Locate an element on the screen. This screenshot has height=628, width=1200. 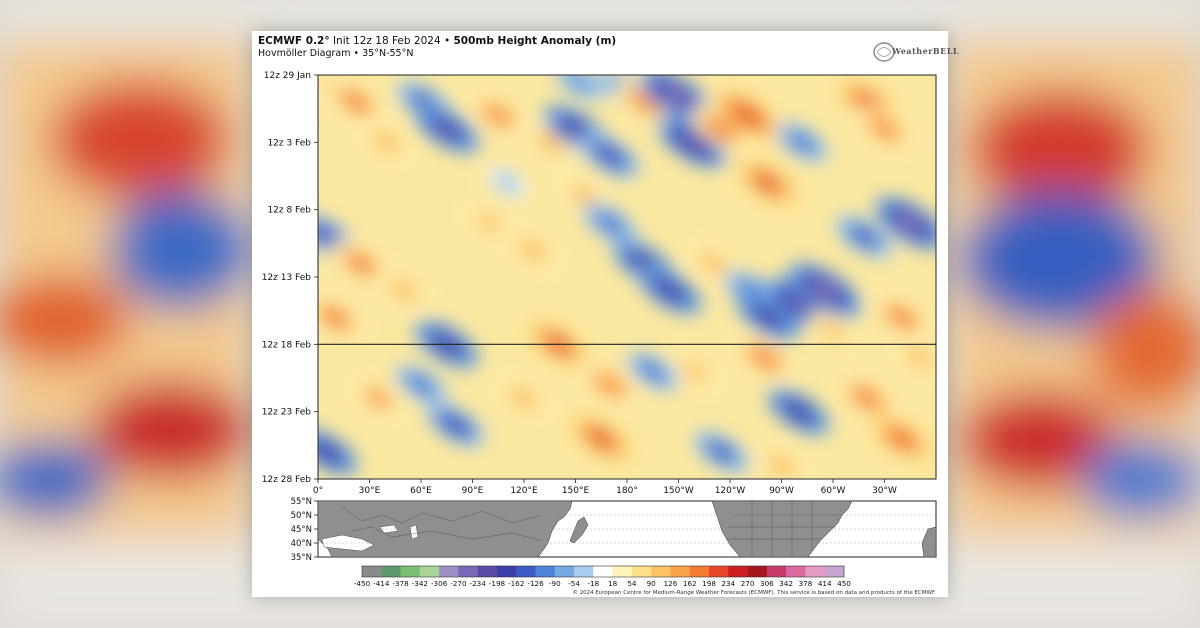
base-map is located at coordinates (627, 529).